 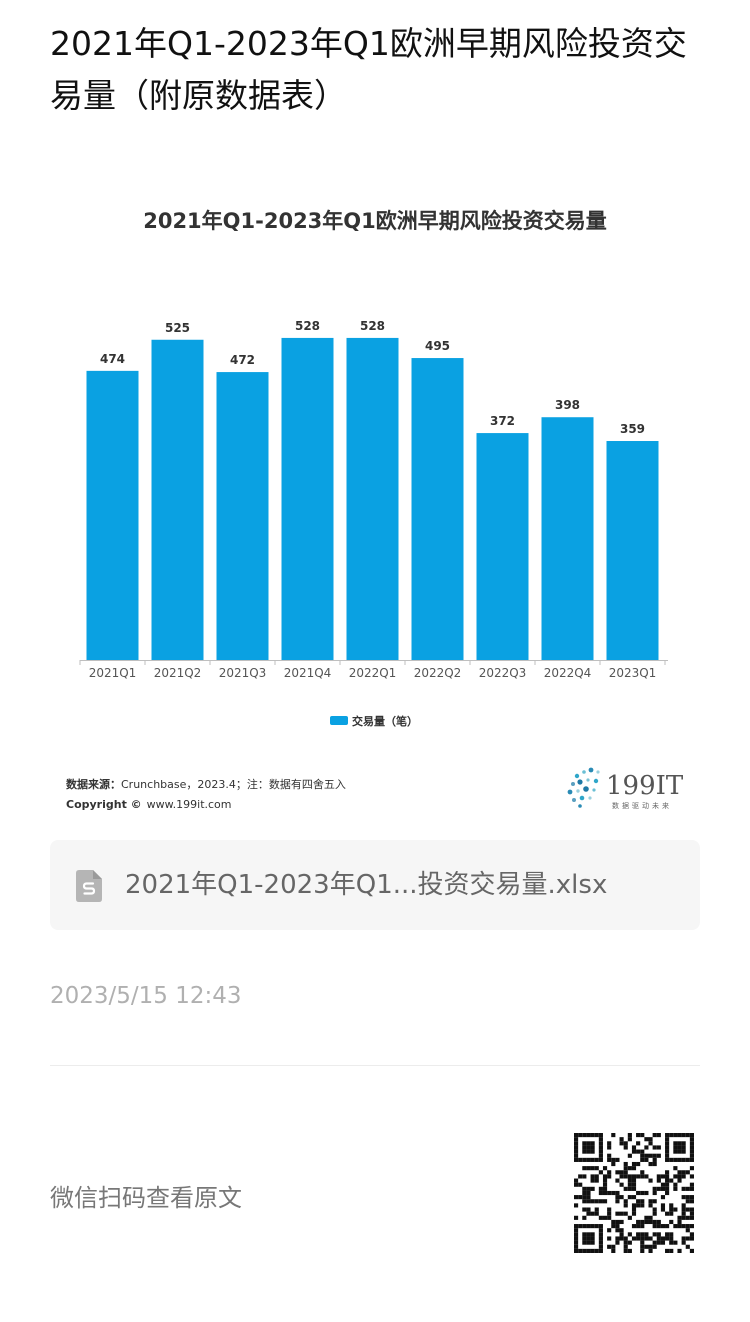 What do you see at coordinates (146, 996) in the screenshot?
I see `publish-timestamp: 2023/5/15 12:43` at bounding box center [146, 996].